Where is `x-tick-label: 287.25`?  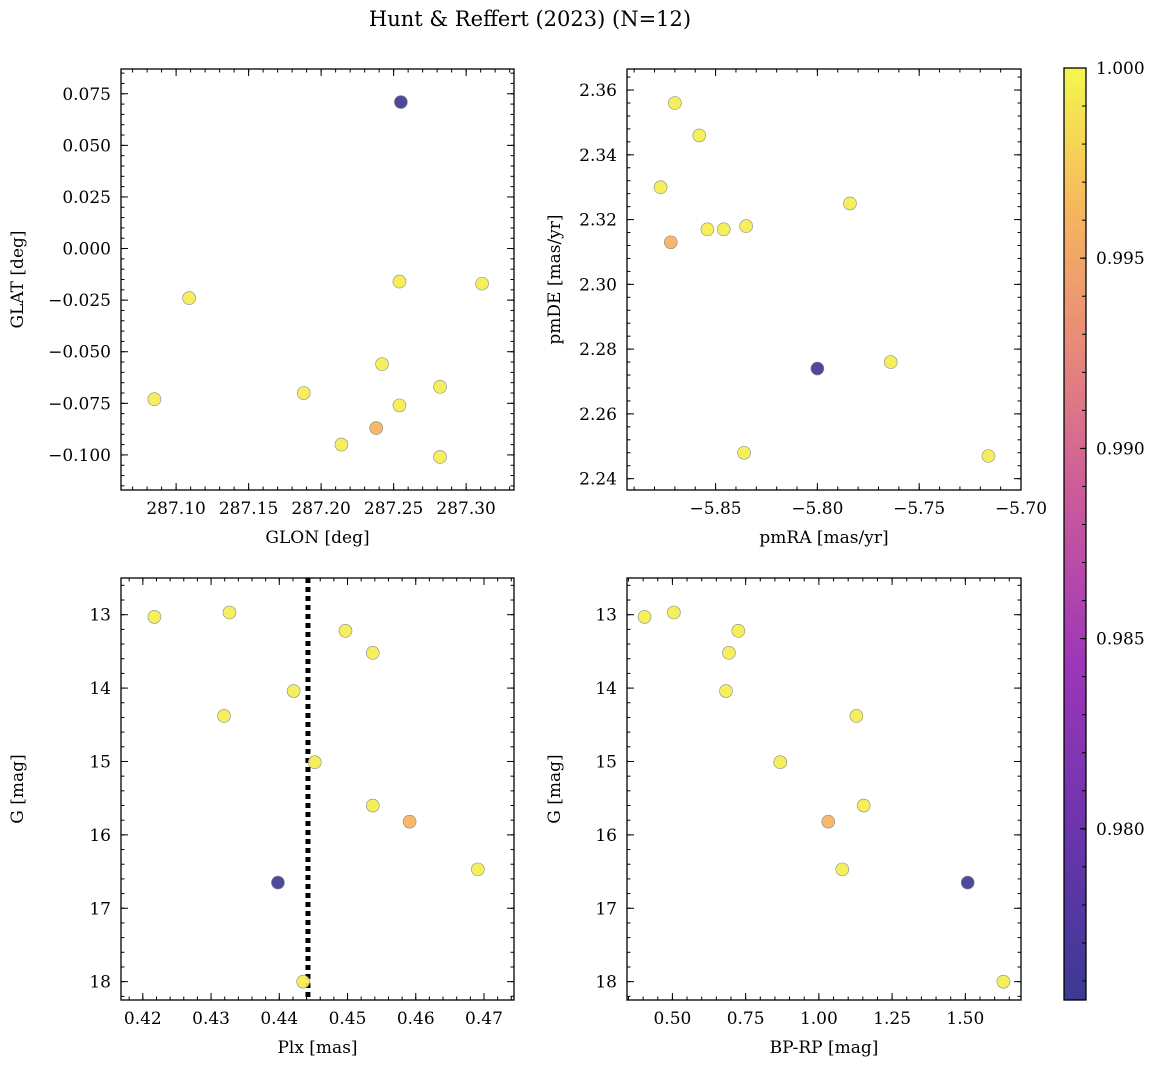 x-tick-label: 287.25 is located at coordinates (393, 509).